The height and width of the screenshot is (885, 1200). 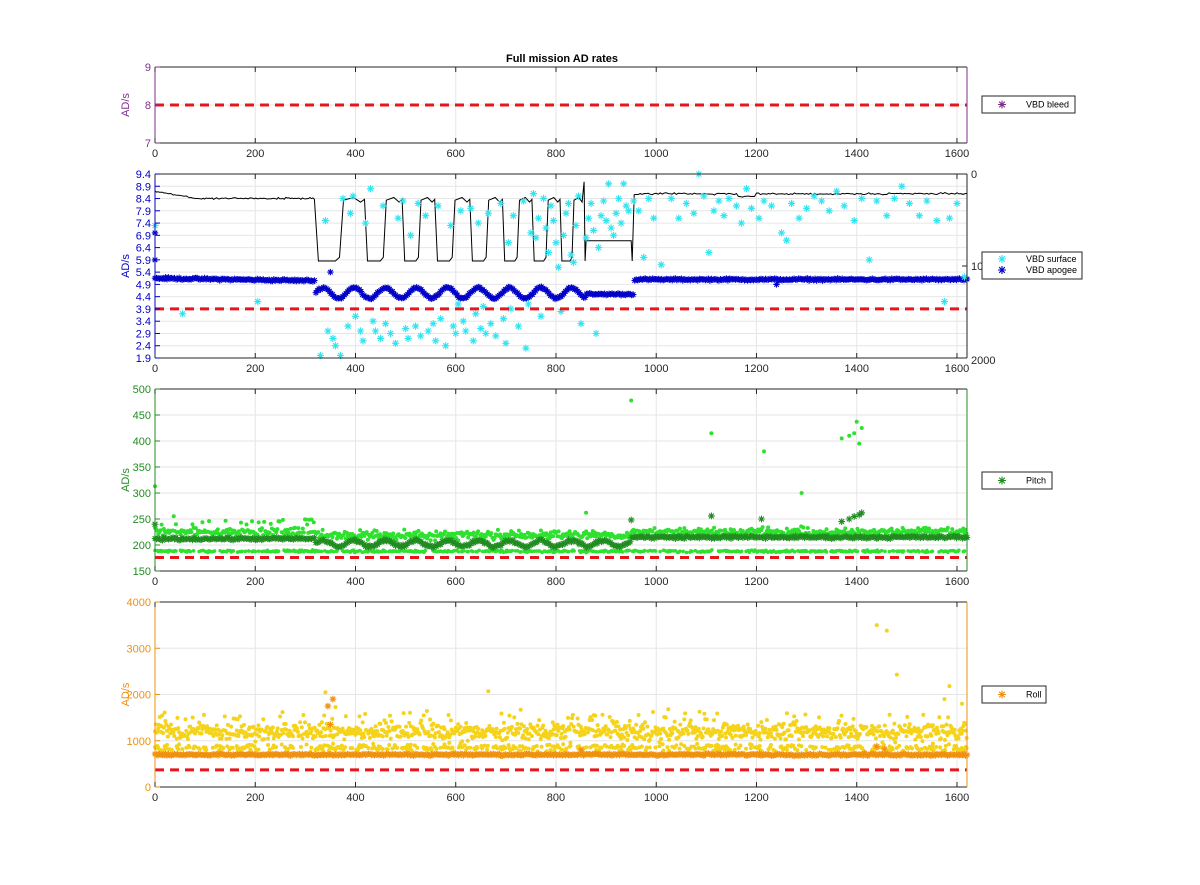 I want to click on y-tick-label: 400, so click(x=142, y=442).